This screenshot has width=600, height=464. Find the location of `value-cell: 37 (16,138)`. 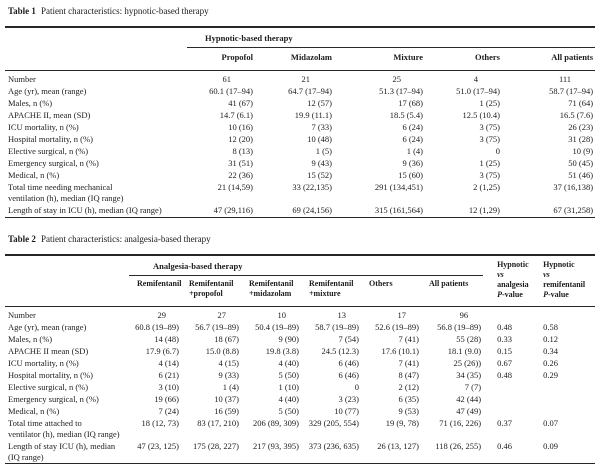

value-cell: 37 (16,138) is located at coordinates (548, 193).